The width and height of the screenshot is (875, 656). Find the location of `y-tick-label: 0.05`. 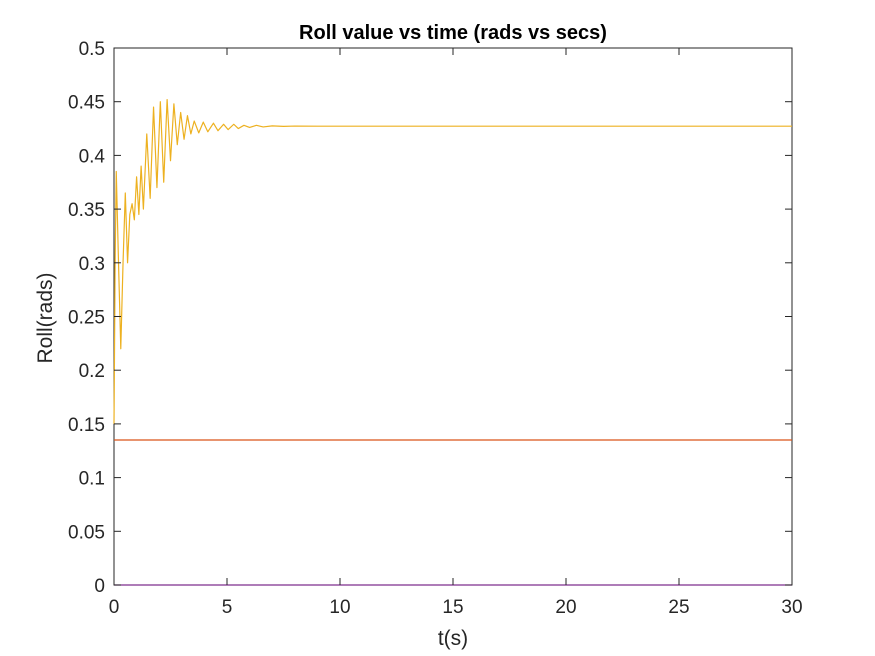

y-tick-label: 0.05 is located at coordinates (86, 532).